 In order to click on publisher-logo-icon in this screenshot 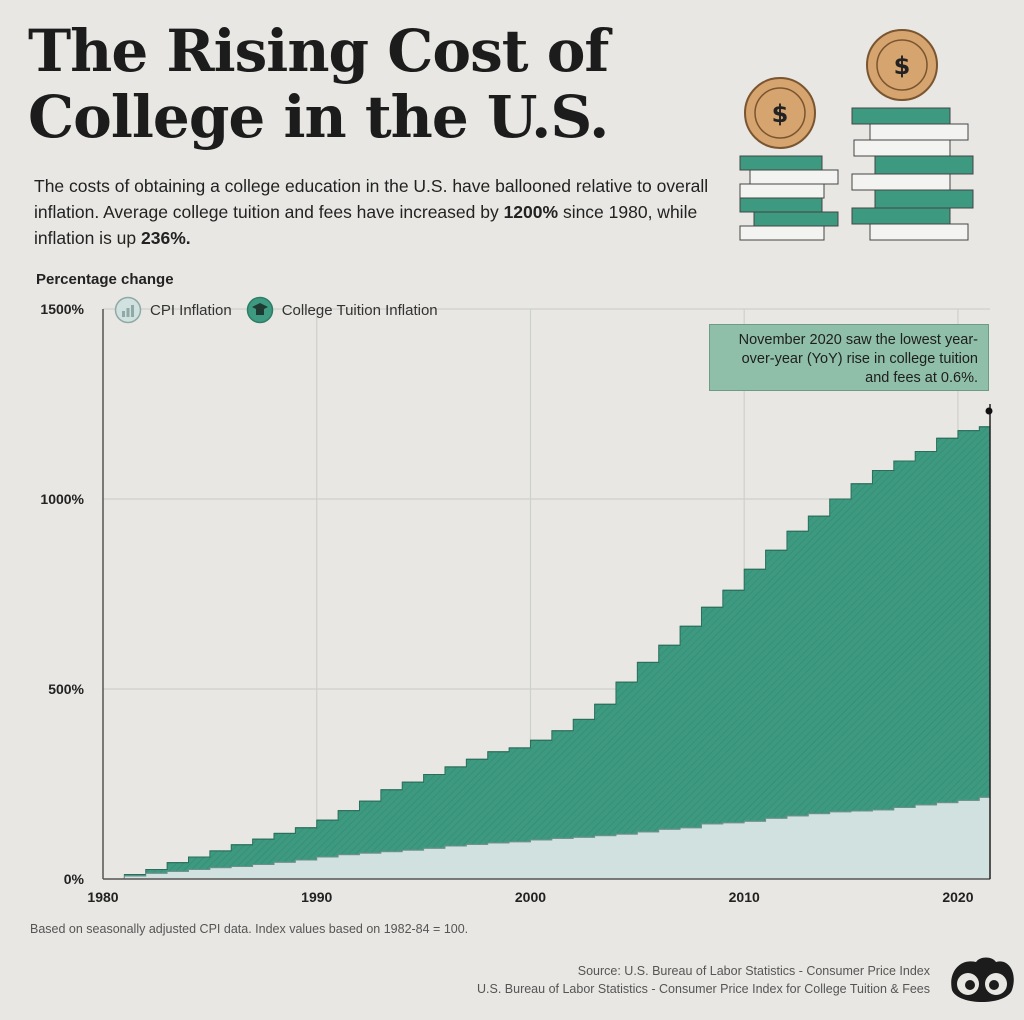, I will do `click(982, 979)`.